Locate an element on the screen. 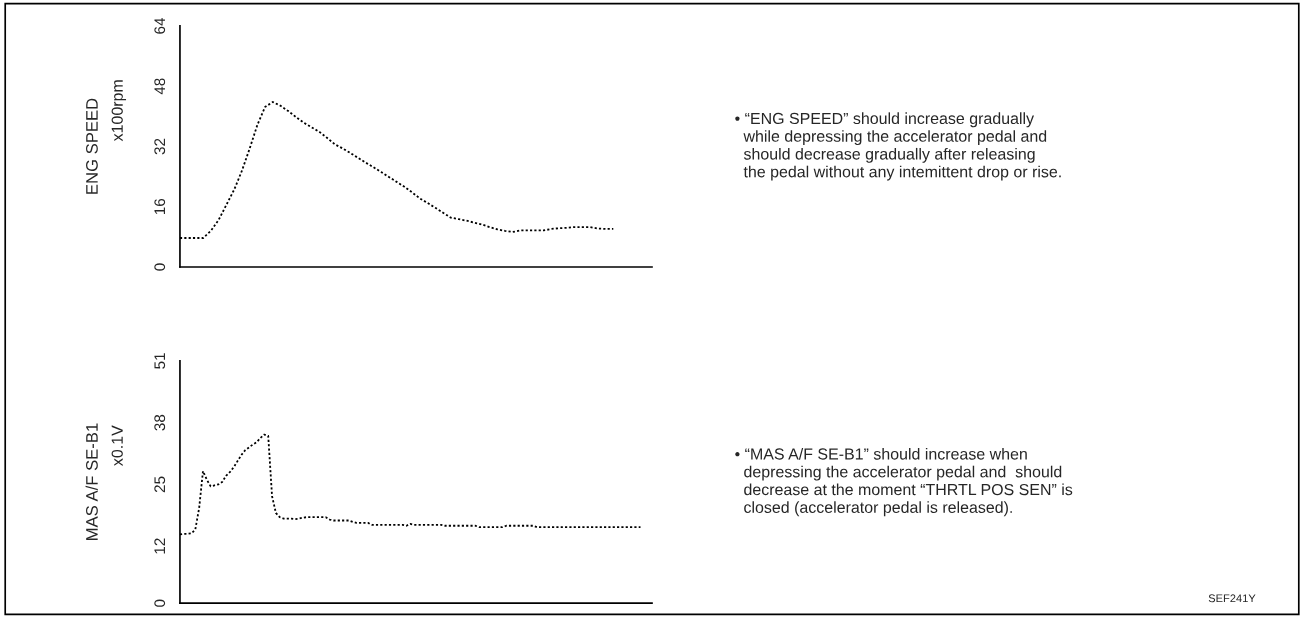 The width and height of the screenshot is (1304, 618). y-tick-label: 48 is located at coordinates (160, 86).